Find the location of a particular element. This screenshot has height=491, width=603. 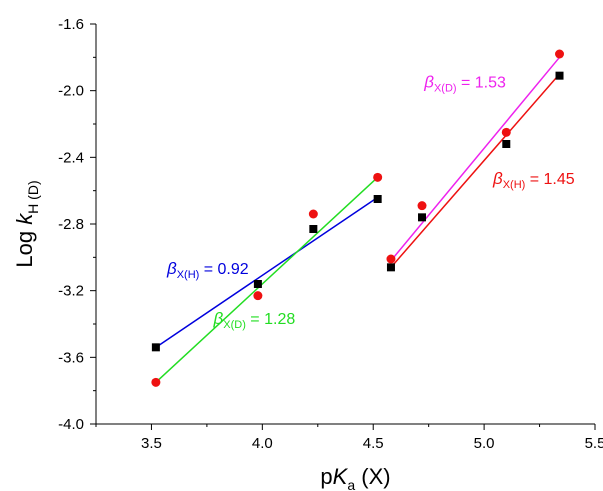

x-axis-label-base: p is located at coordinates (326, 476).